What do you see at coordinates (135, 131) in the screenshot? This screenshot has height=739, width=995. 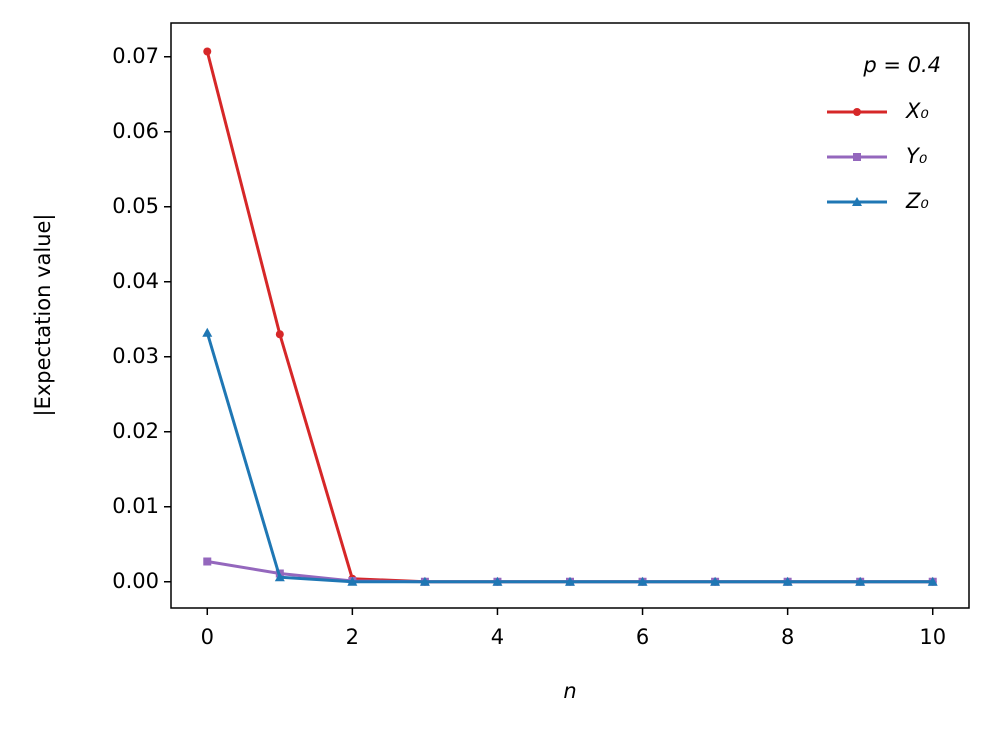 I see `y-tick-label: 0.06` at bounding box center [135, 131].